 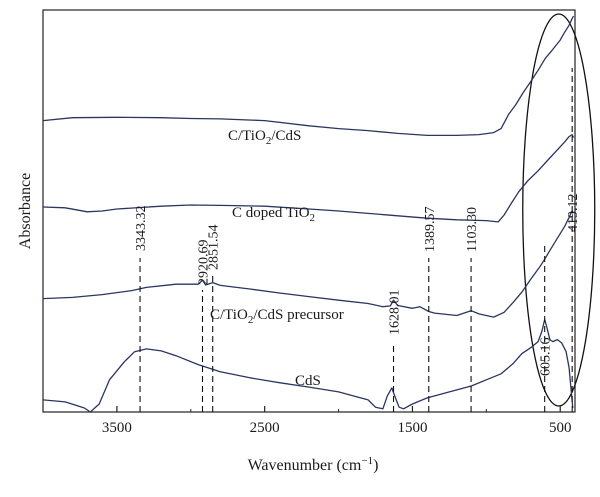 I want to click on series-label-0: C/TiO2/CdS, so click(x=264, y=137).